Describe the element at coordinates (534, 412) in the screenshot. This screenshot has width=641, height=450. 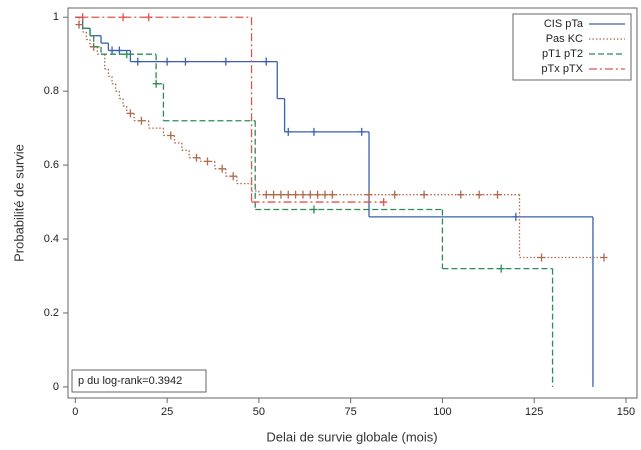
I see `x-tick-label: 125` at that location.